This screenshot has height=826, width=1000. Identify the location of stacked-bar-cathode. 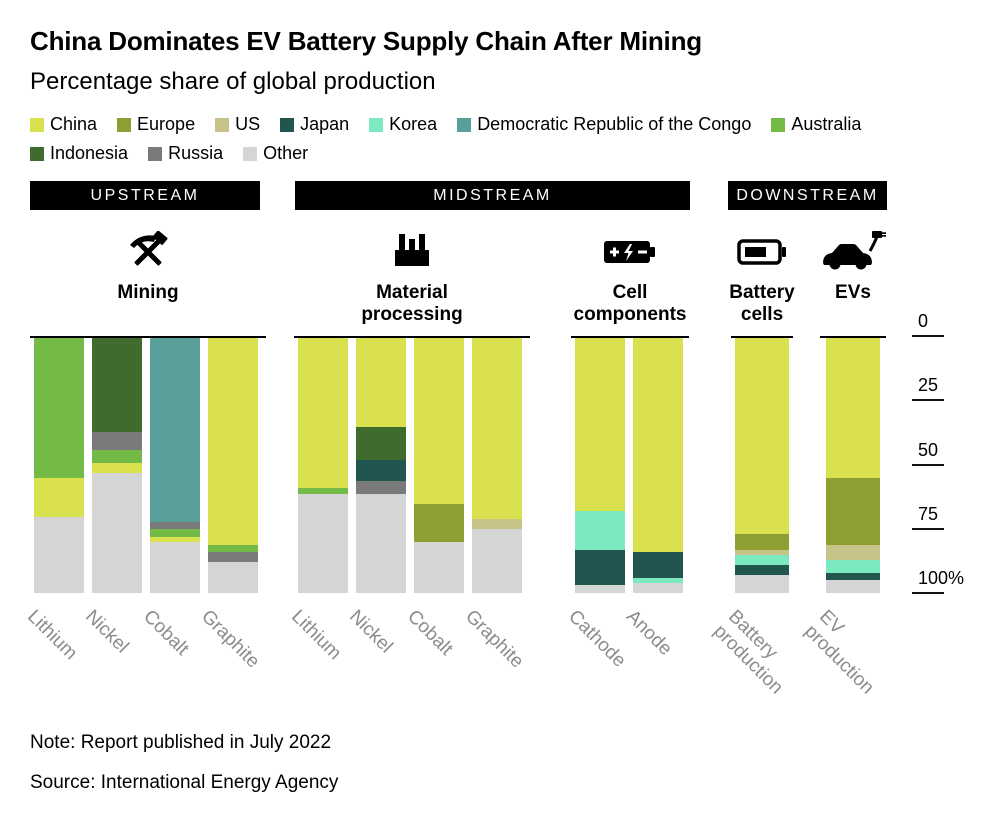
(600, 465).